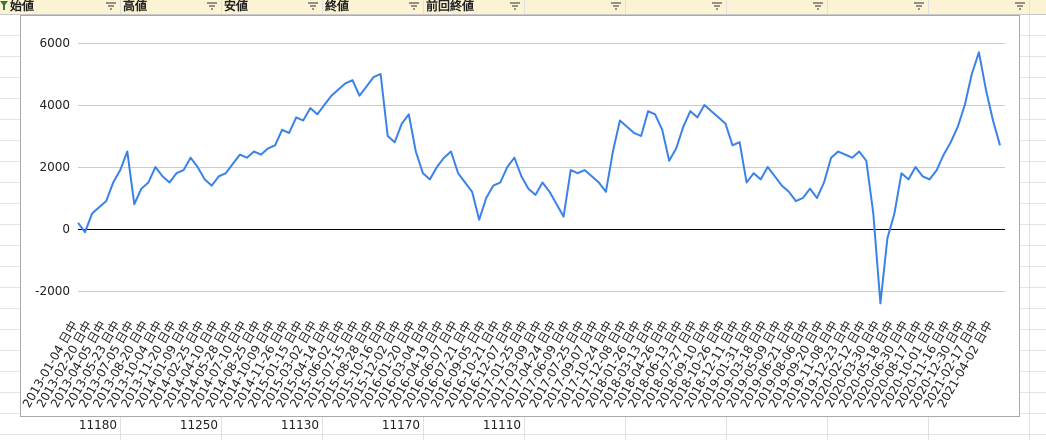 This screenshot has width=1046, height=444. What do you see at coordinates (450, 6) in the screenshot?
I see `column-header: 前回終値` at bounding box center [450, 6].